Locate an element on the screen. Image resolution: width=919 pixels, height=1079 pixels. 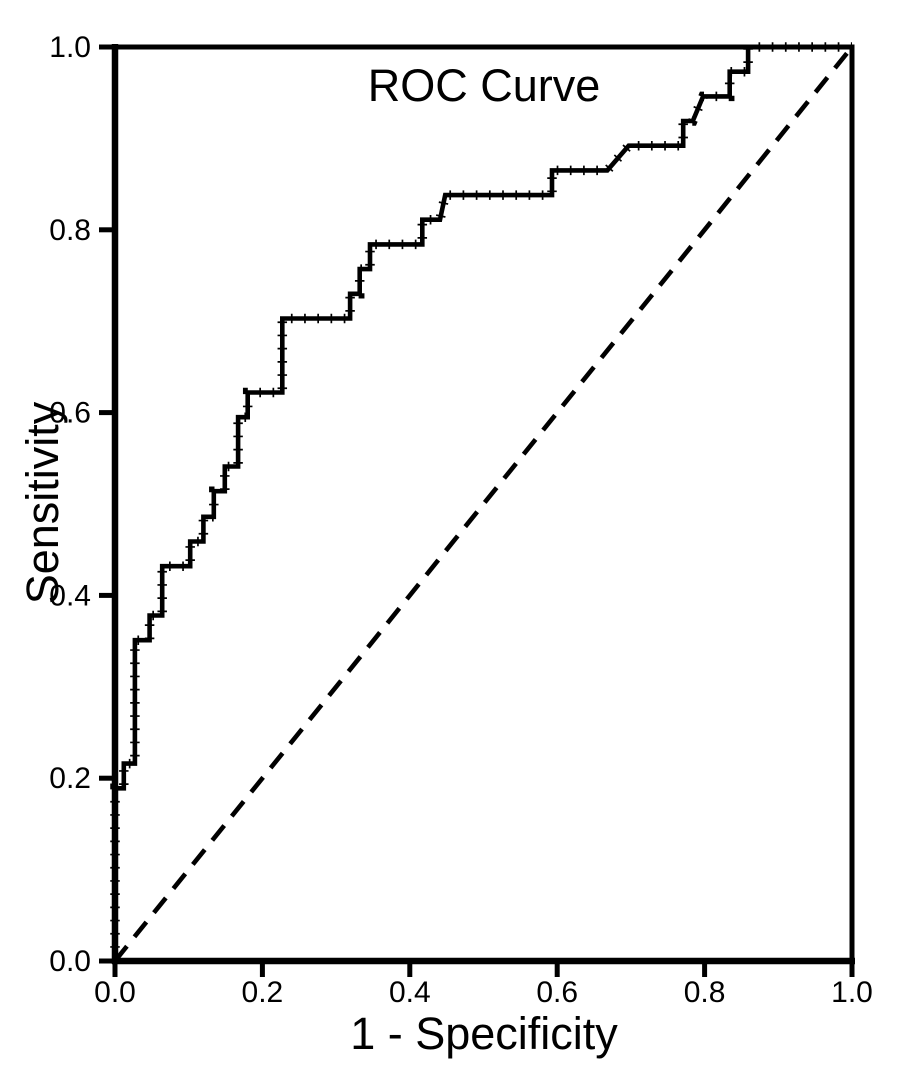
x-tick-label: 0.0 is located at coordinates (115, 992).